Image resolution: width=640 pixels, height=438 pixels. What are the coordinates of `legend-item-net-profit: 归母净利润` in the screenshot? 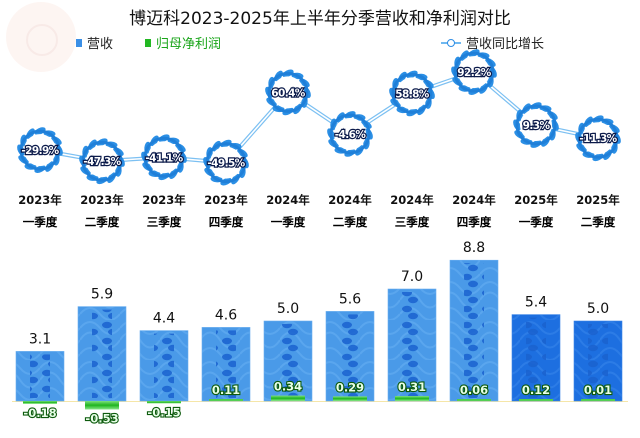 It's located at (183, 42).